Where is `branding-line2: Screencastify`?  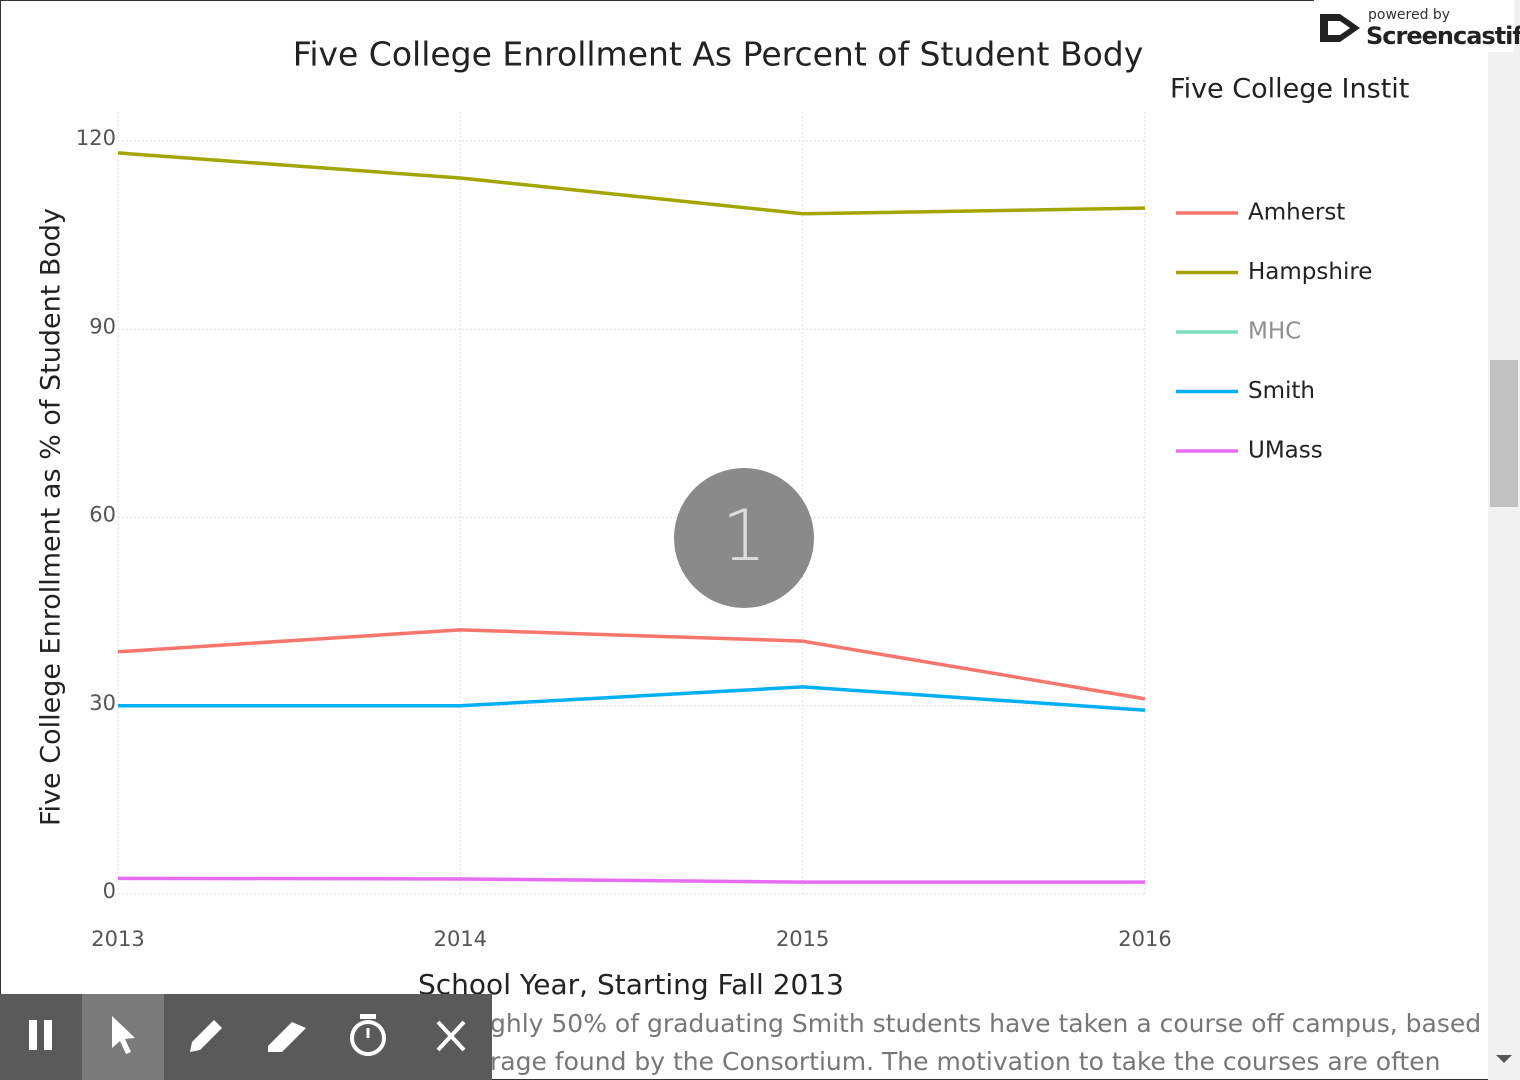
branding-line2: Screencastify is located at coordinates (1443, 36).